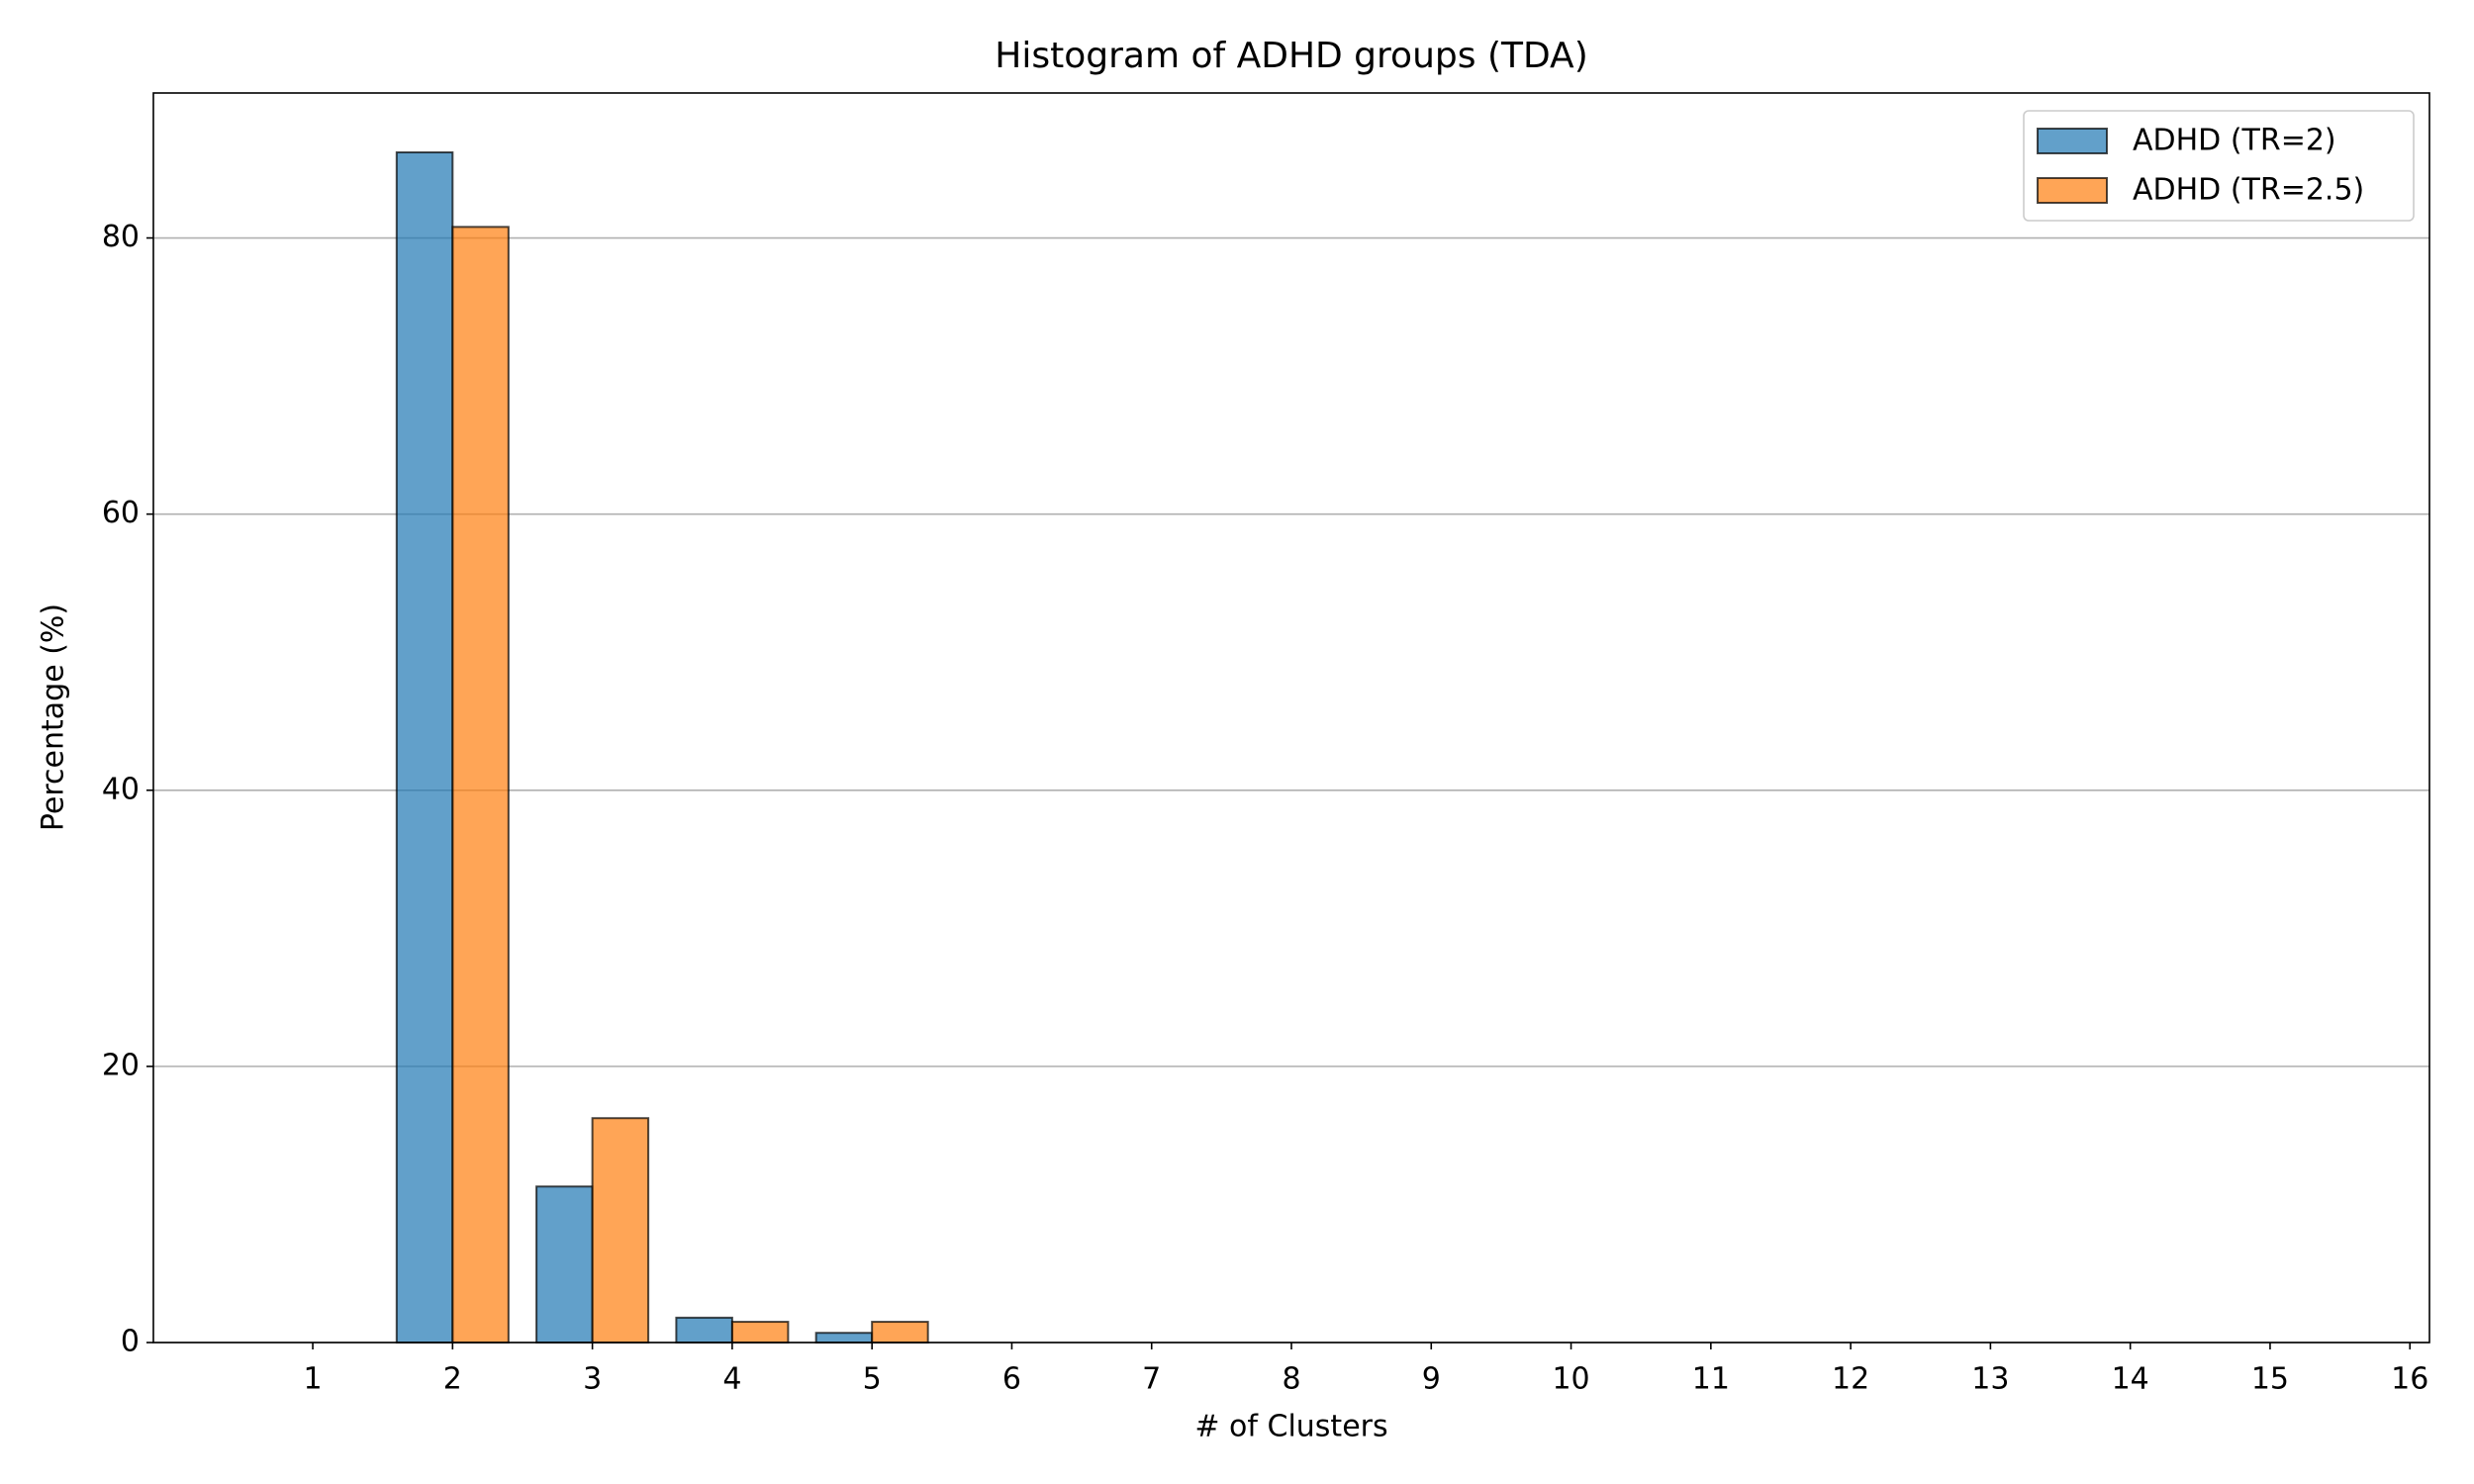 The image size is (2474, 1484). I want to click on x-tick-label: 16, so click(2409, 1379).